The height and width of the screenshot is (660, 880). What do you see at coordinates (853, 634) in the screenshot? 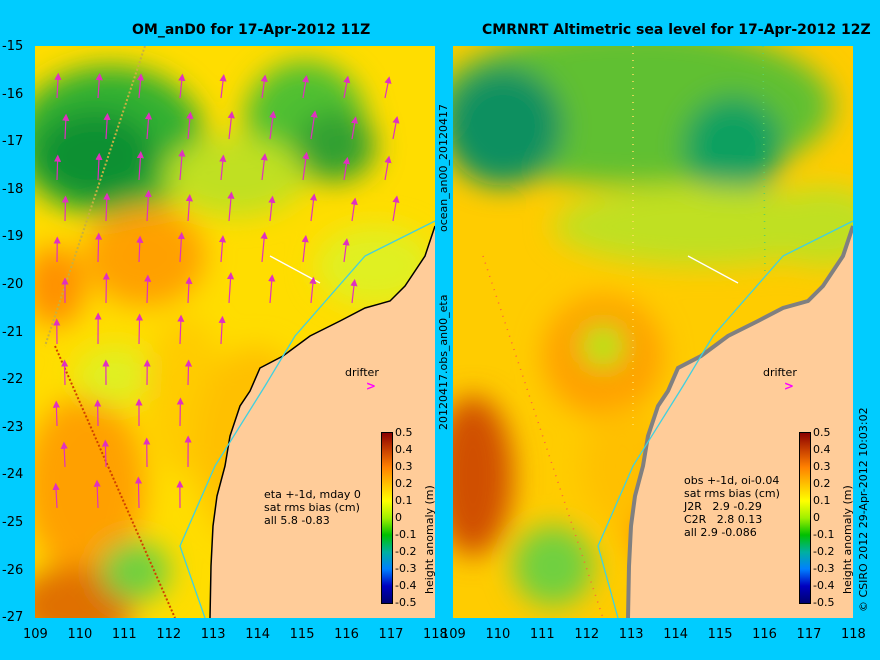
I see `lon-tick-label: 118` at bounding box center [853, 634].